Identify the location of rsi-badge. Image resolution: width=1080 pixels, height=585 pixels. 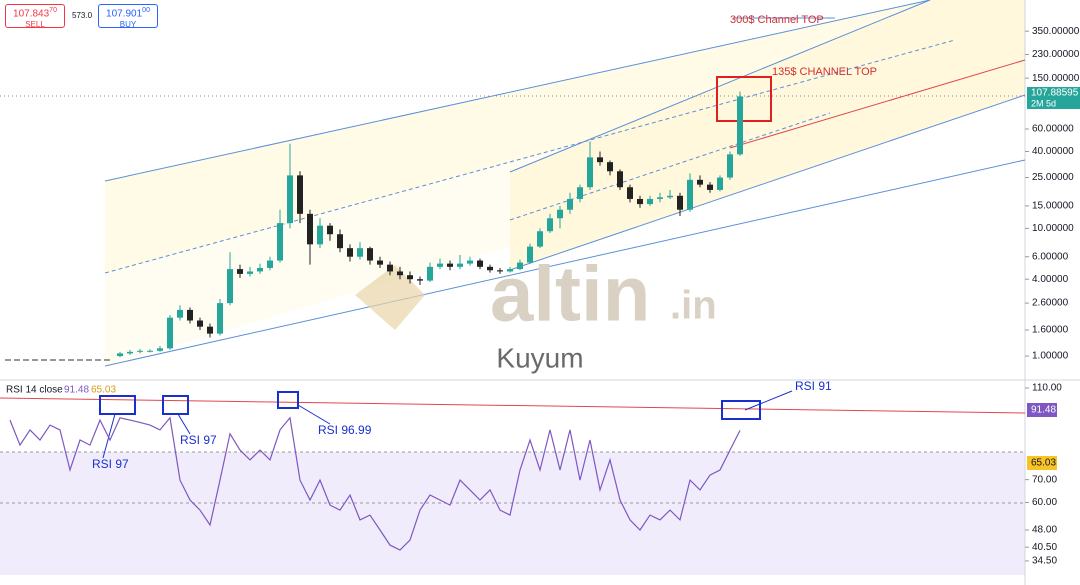
(1042, 410).